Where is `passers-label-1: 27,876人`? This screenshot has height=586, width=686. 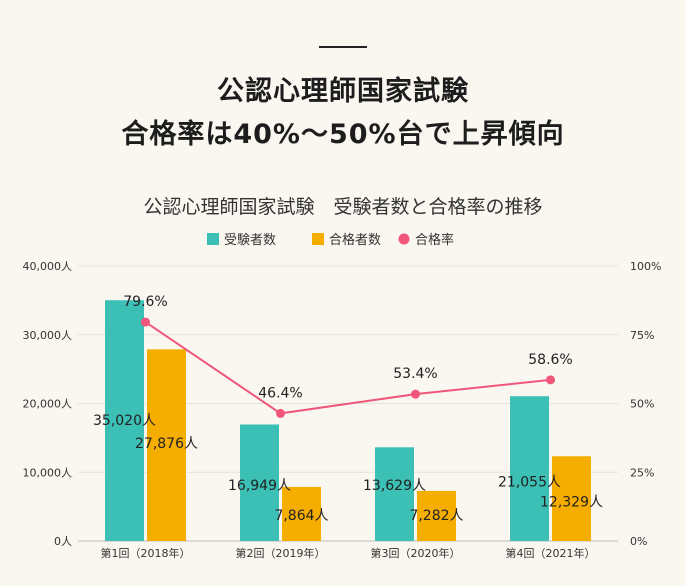 passers-label-1: 27,876人 is located at coordinates (166, 444).